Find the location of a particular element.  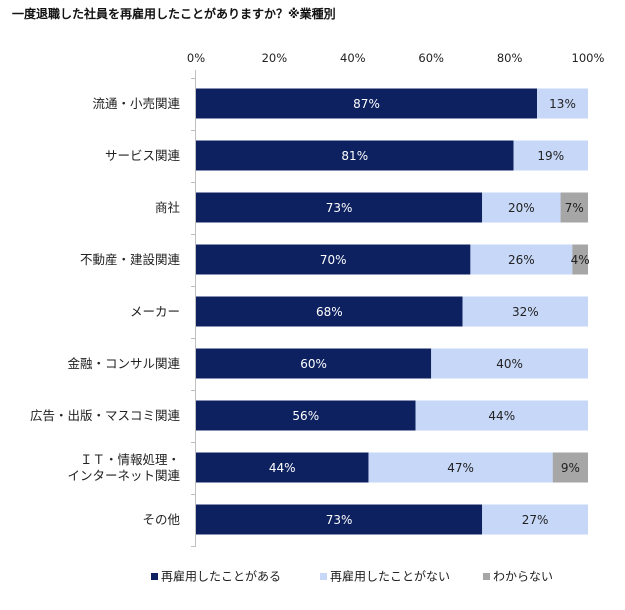

legend: 再雇用したことがある 再雇用したことがない わからない is located at coordinates (352, 576).